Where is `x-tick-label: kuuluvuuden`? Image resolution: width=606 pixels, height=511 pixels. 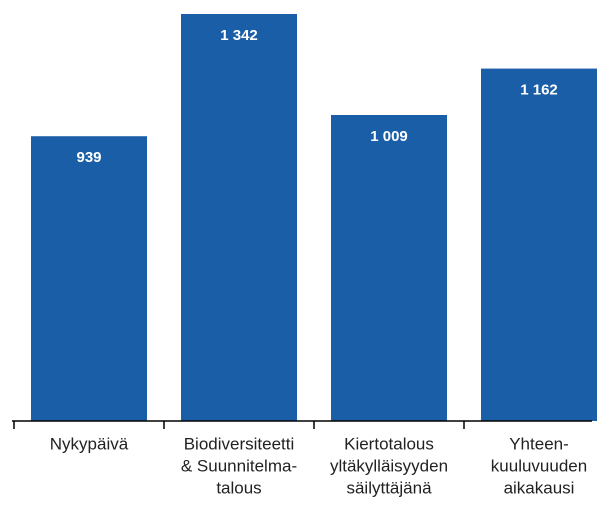 x-tick-label: kuuluvuuden is located at coordinates (539, 465).